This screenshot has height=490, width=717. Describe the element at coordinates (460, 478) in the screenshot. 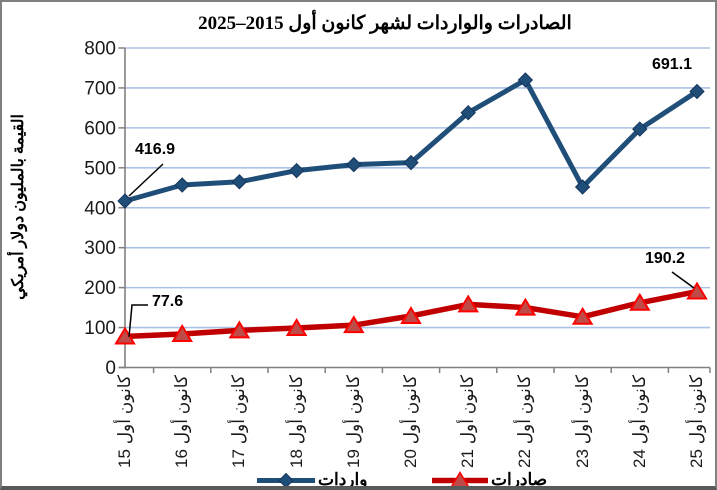

I see `legend-exports-triangle-icon` at that location.